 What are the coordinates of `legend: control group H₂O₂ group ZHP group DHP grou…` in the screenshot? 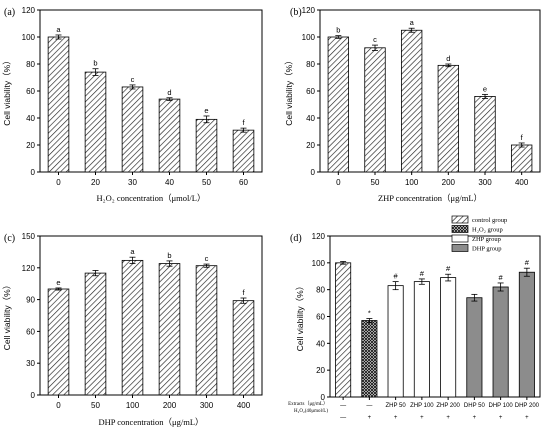 It's located at (479, 234).